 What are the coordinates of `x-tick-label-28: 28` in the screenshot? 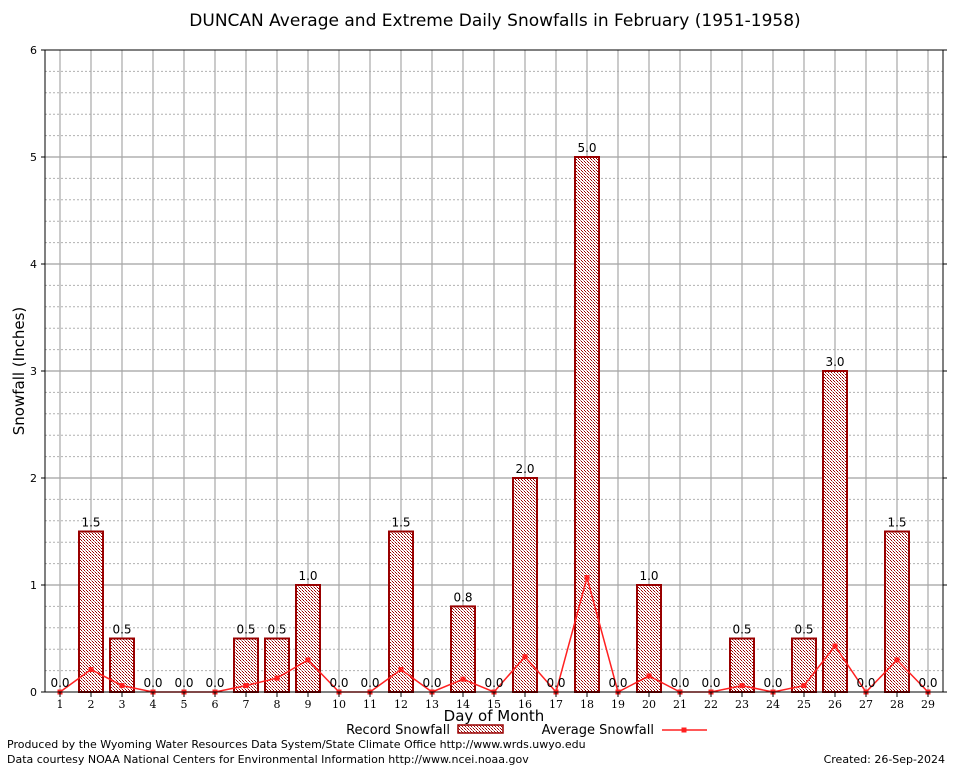 It's located at (897, 704).